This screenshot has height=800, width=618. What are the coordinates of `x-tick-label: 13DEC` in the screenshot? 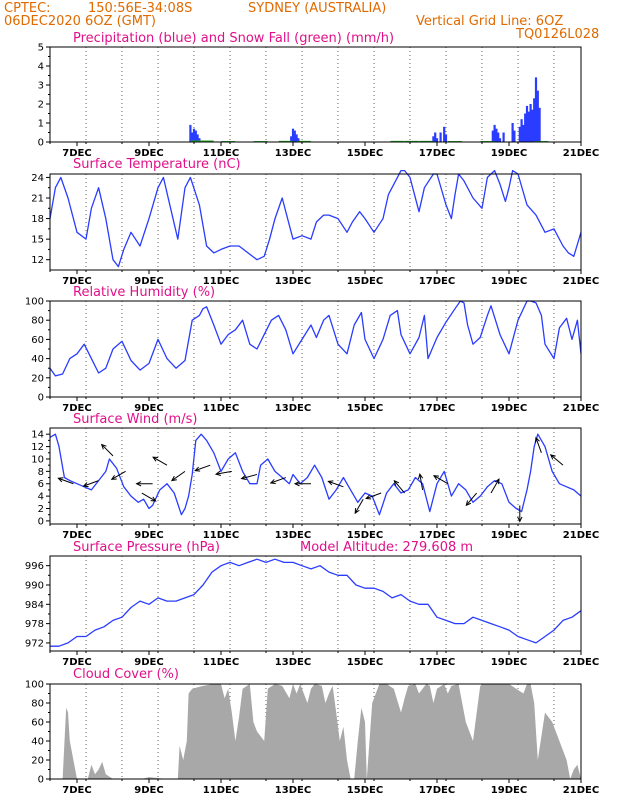 It's located at (293, 662).